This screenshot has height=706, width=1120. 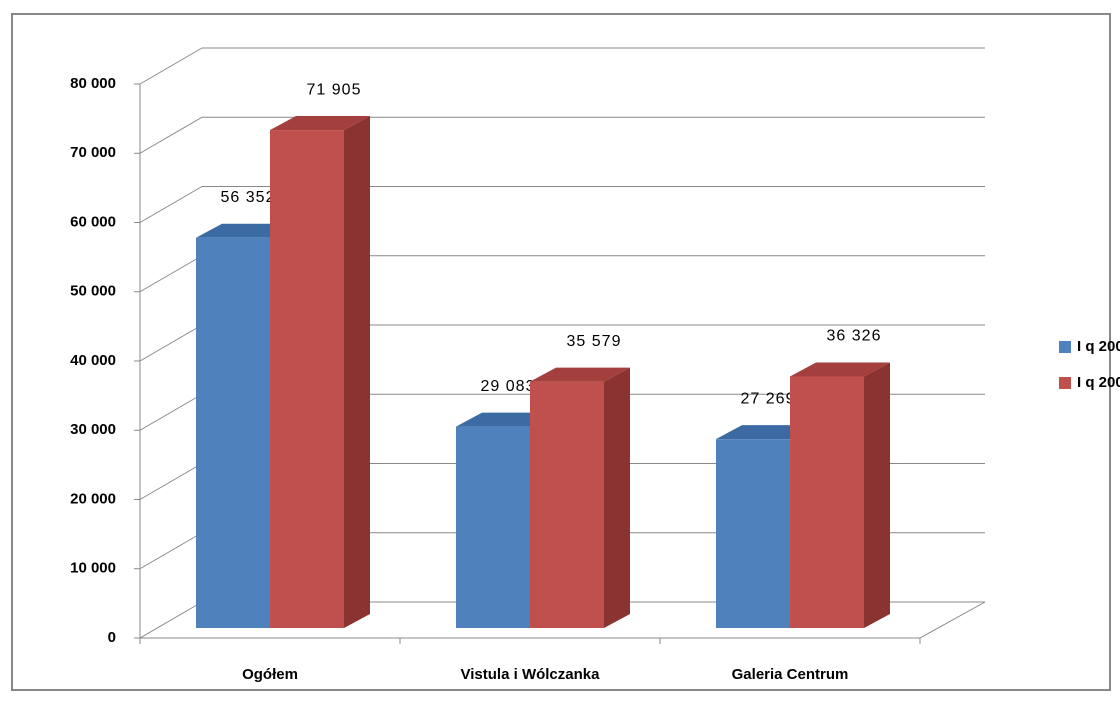 I want to click on y-tick-label: 60 000, so click(x=93, y=221).